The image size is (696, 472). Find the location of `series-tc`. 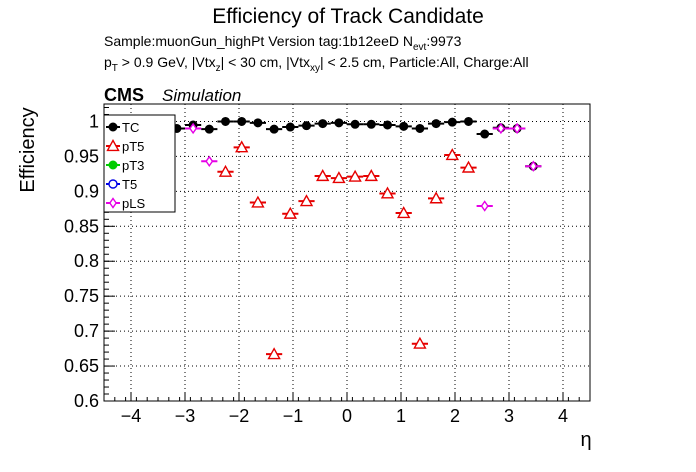

series-tc is located at coordinates (355, 143).